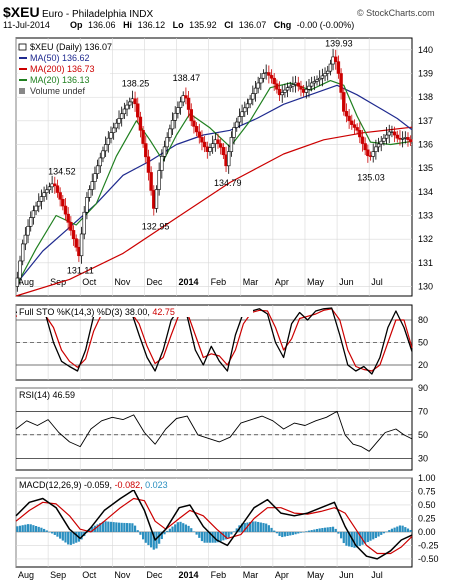 The height and width of the screenshot is (586, 464). Describe the element at coordinates (228, 25) in the screenshot. I see `close-label: Cl` at that location.